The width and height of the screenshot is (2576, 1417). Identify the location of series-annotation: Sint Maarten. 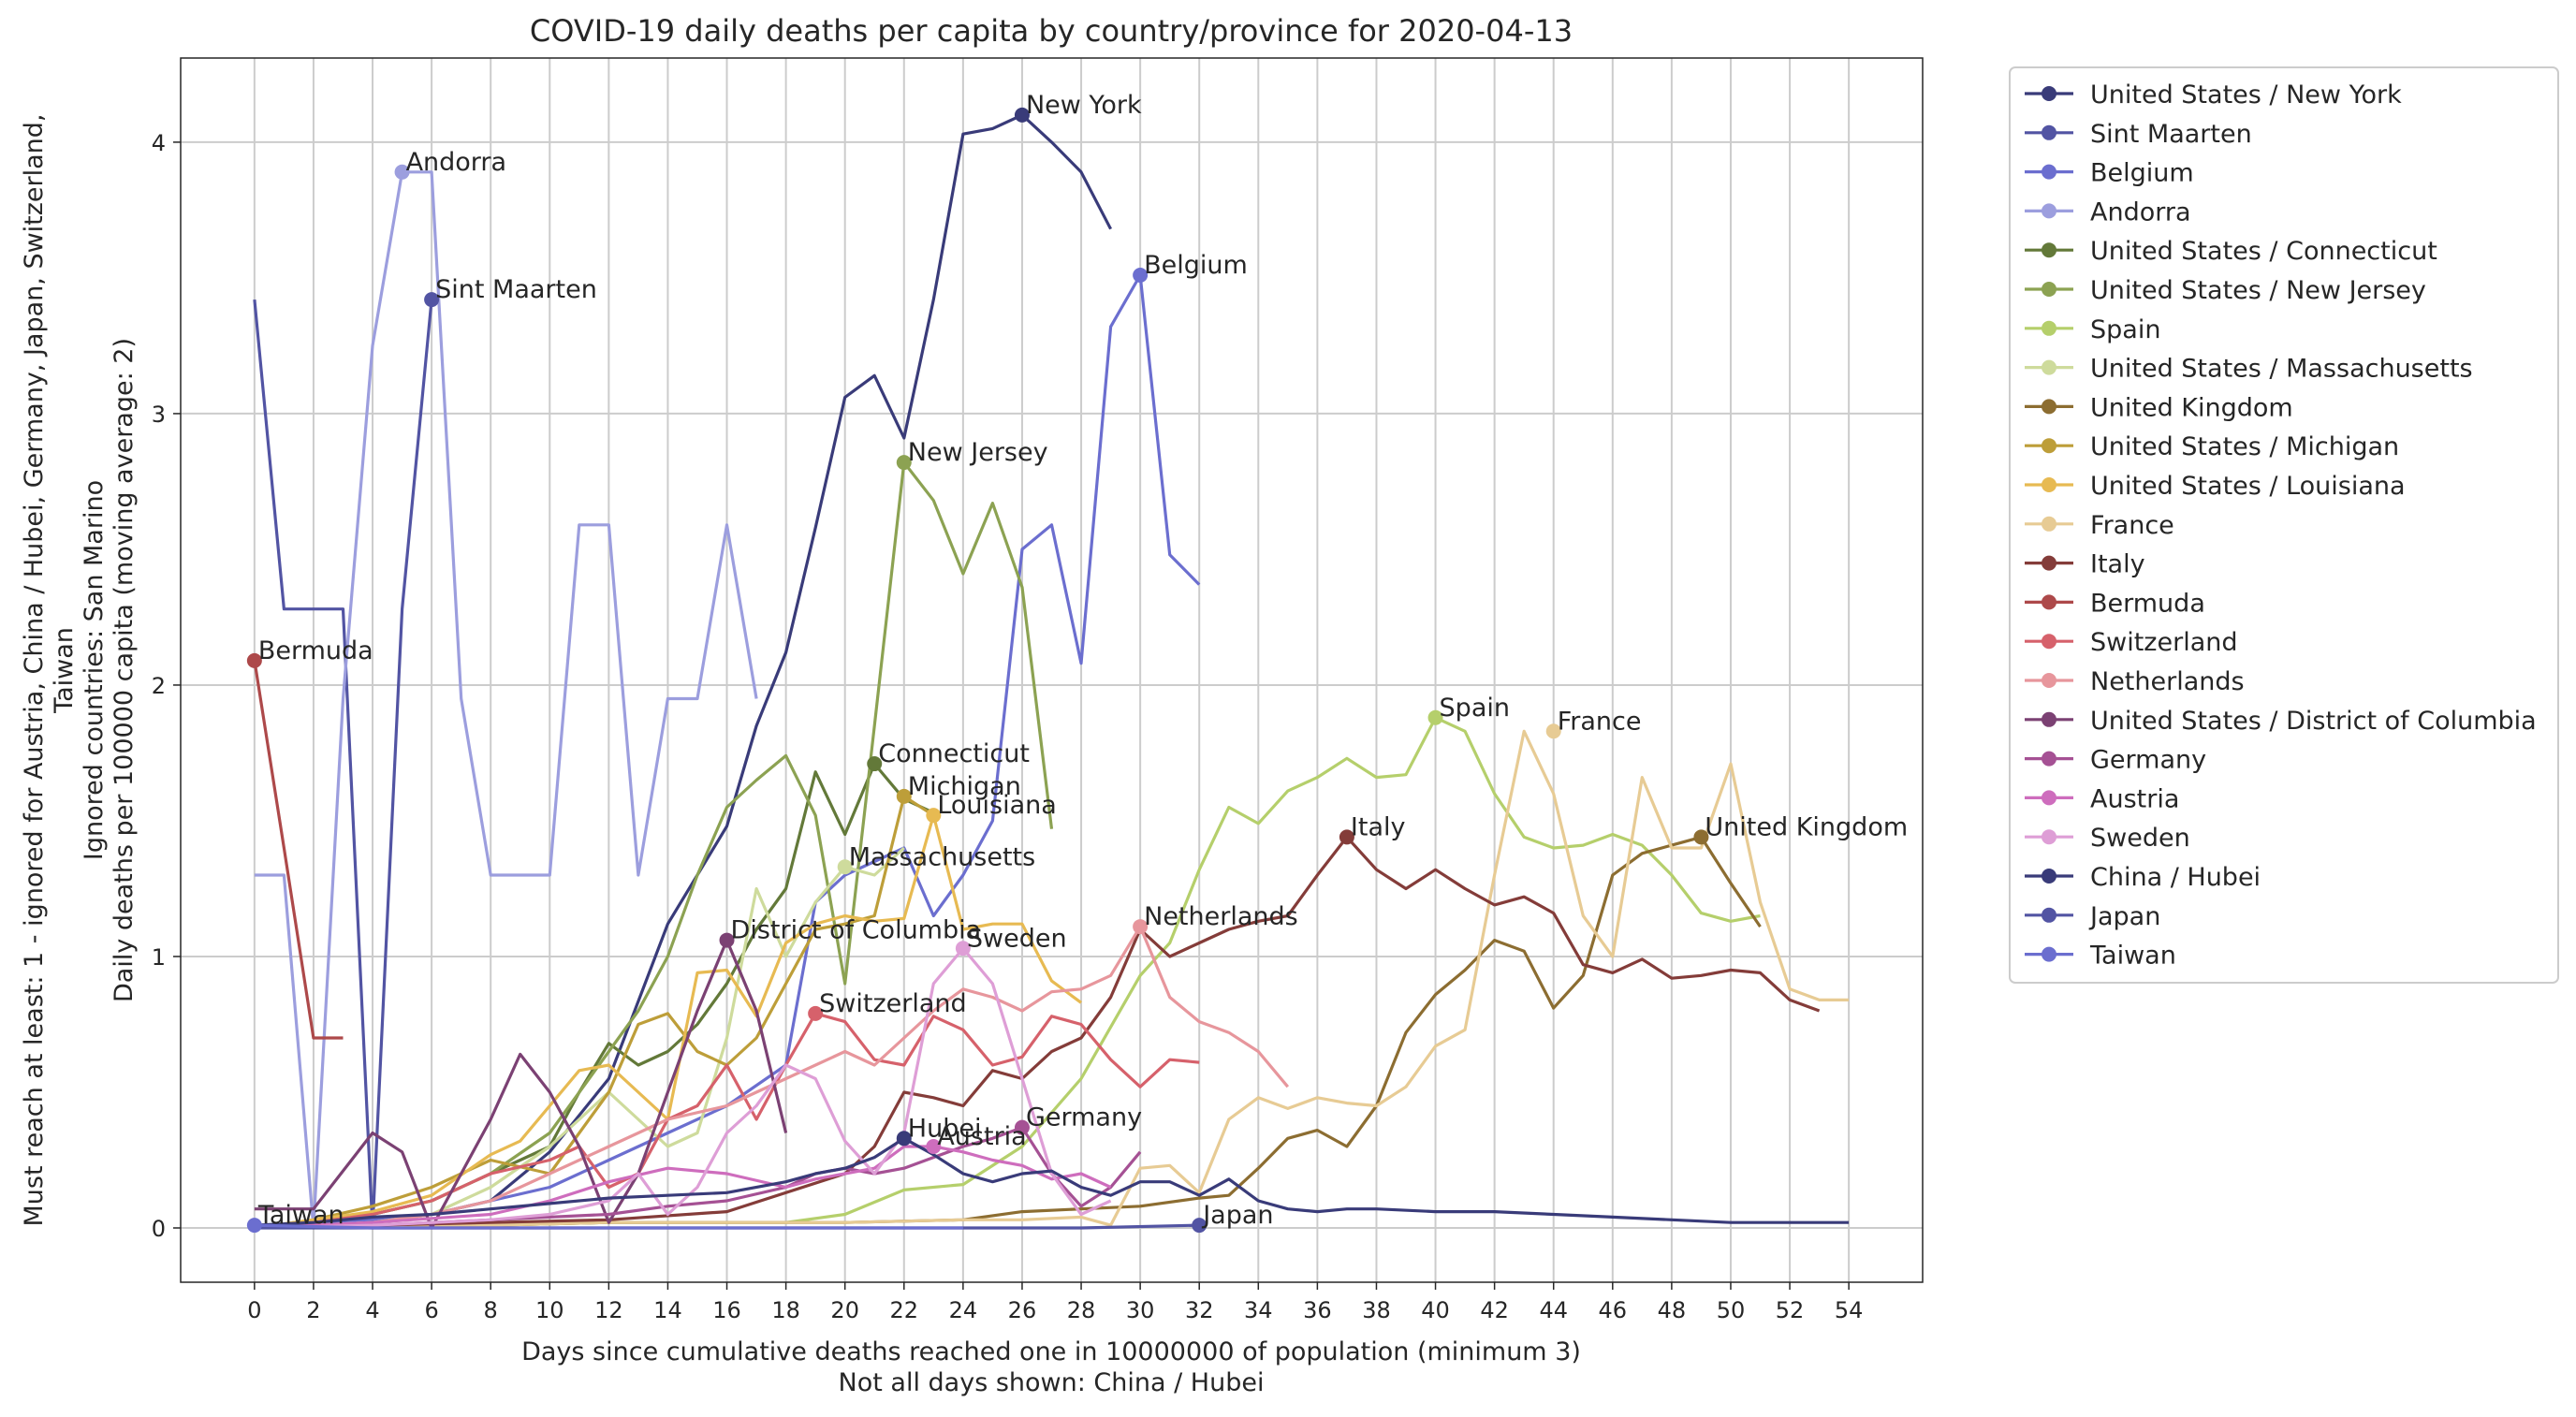
(516, 289).